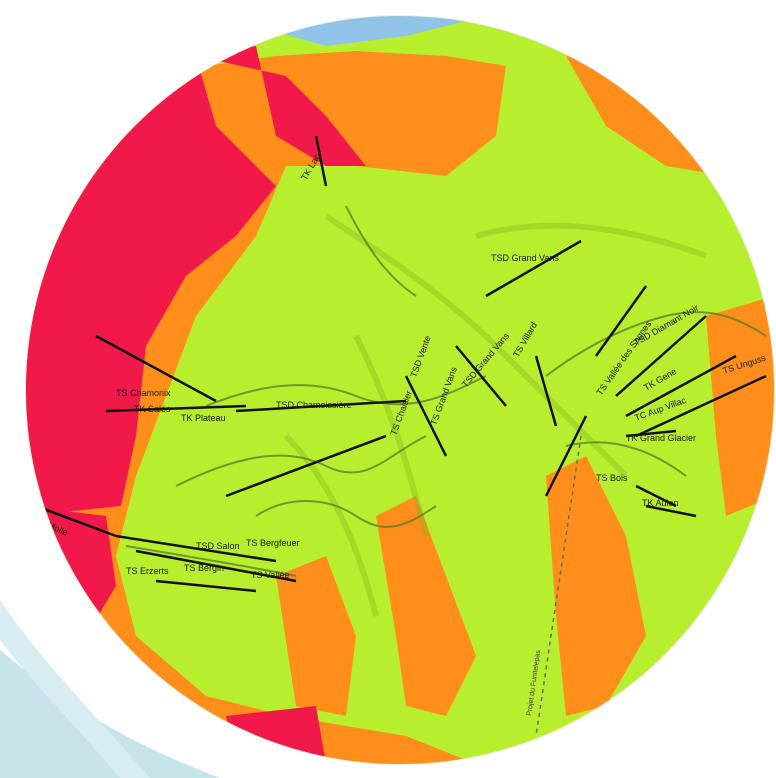 The height and width of the screenshot is (778, 776). Describe the element at coordinates (660, 503) in the screenshot. I see `lift-label: TK Aulon` at that location.